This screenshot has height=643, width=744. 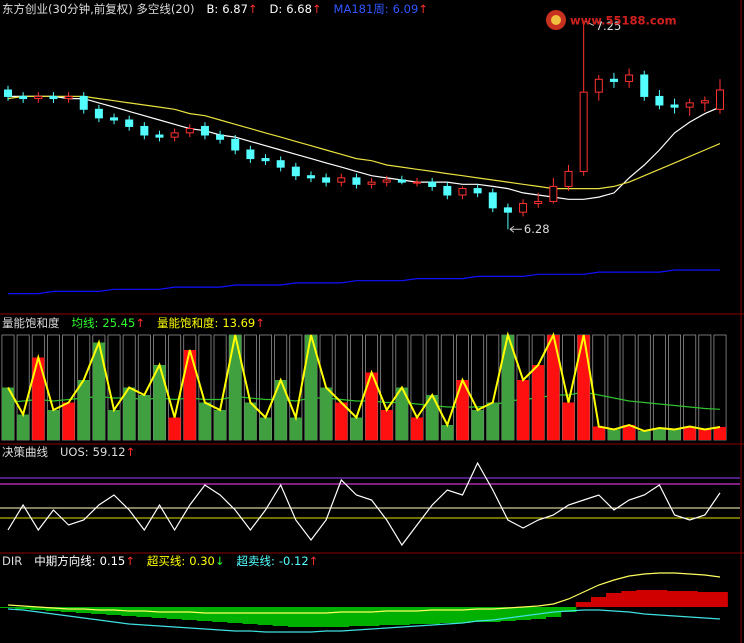 I want to click on panel-title: 量能饱和度, so click(x=31, y=323).